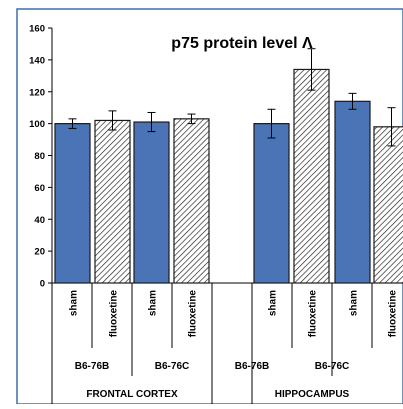 The width and height of the screenshot is (403, 409). I want to click on y-tick-label: 80, so click(39, 156).